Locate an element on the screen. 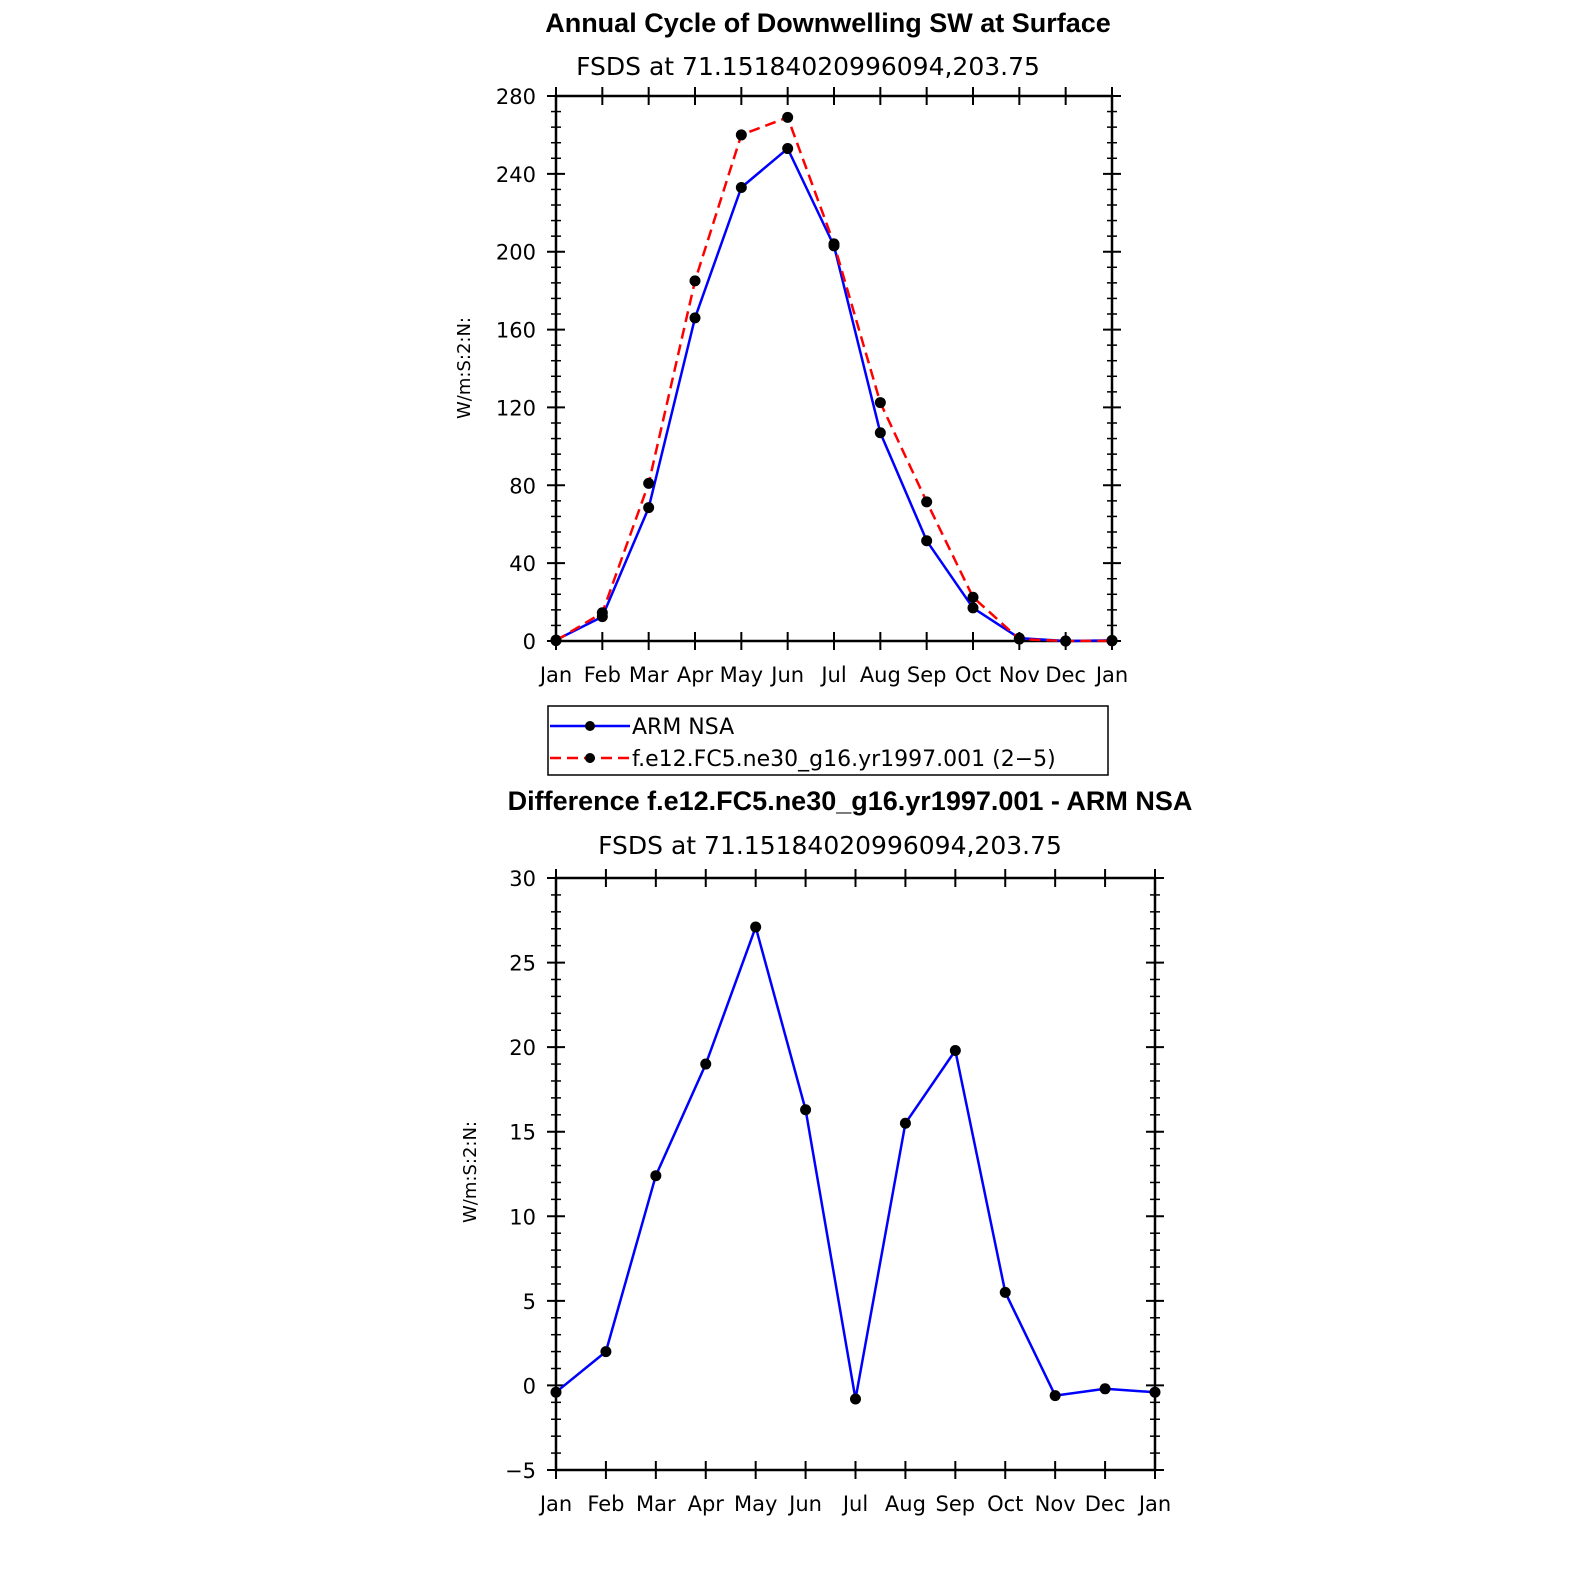 The image size is (1574, 1574). chart1-ticks is located at coordinates (834, 368).